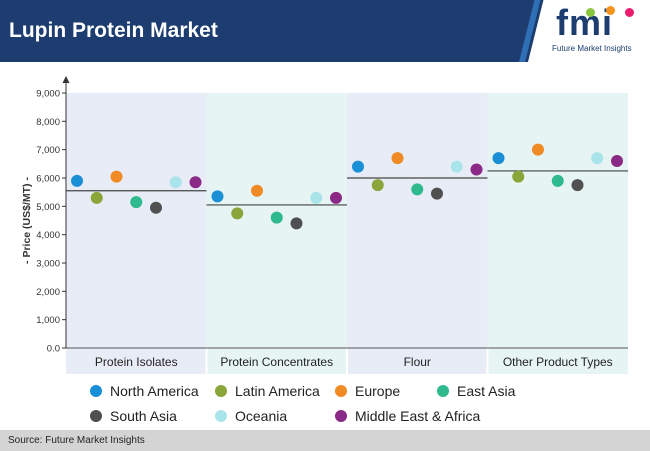 The image size is (650, 451). What do you see at coordinates (276, 362) in the screenshot?
I see `x-category-label: Protein Concentrates` at bounding box center [276, 362].